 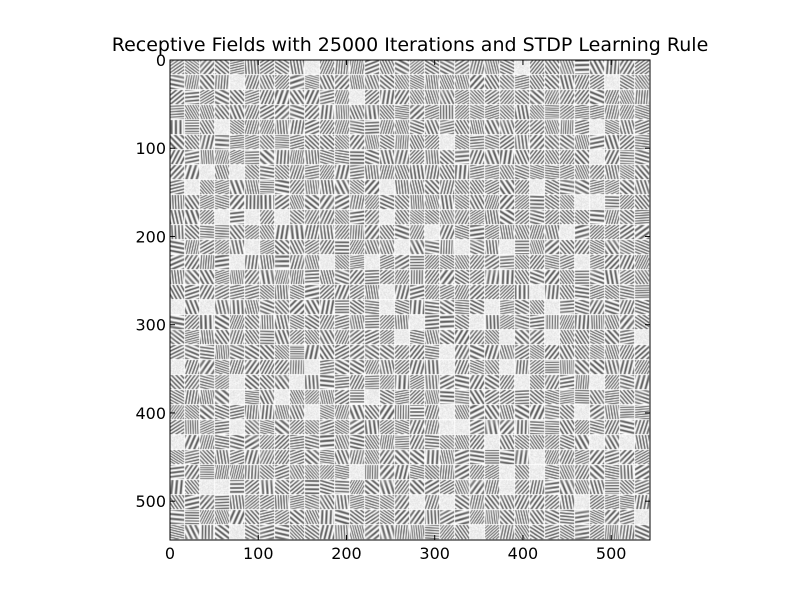 What do you see at coordinates (150, 148) in the screenshot?
I see `y-tick-label: 100` at bounding box center [150, 148].